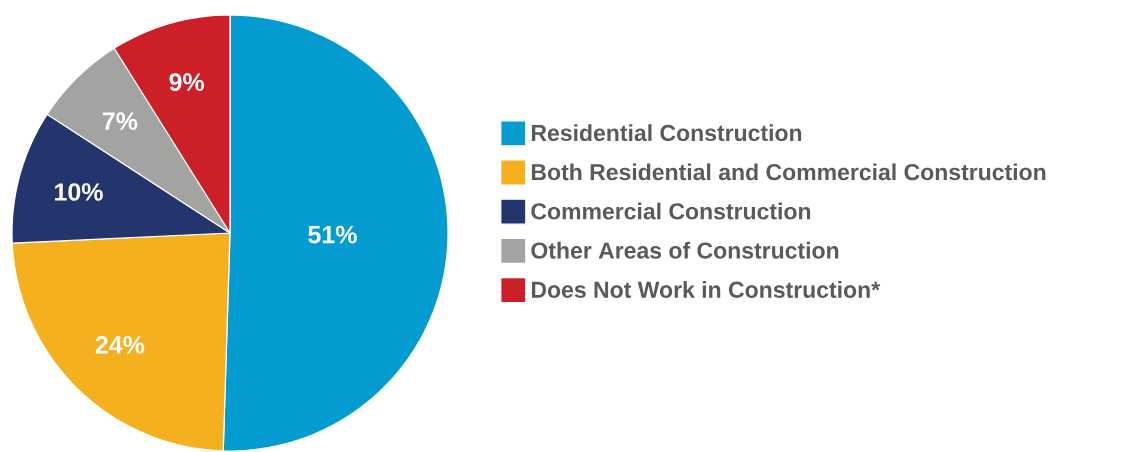 This screenshot has height=452, width=1126. I want to click on data-label: 51%, so click(332, 234).